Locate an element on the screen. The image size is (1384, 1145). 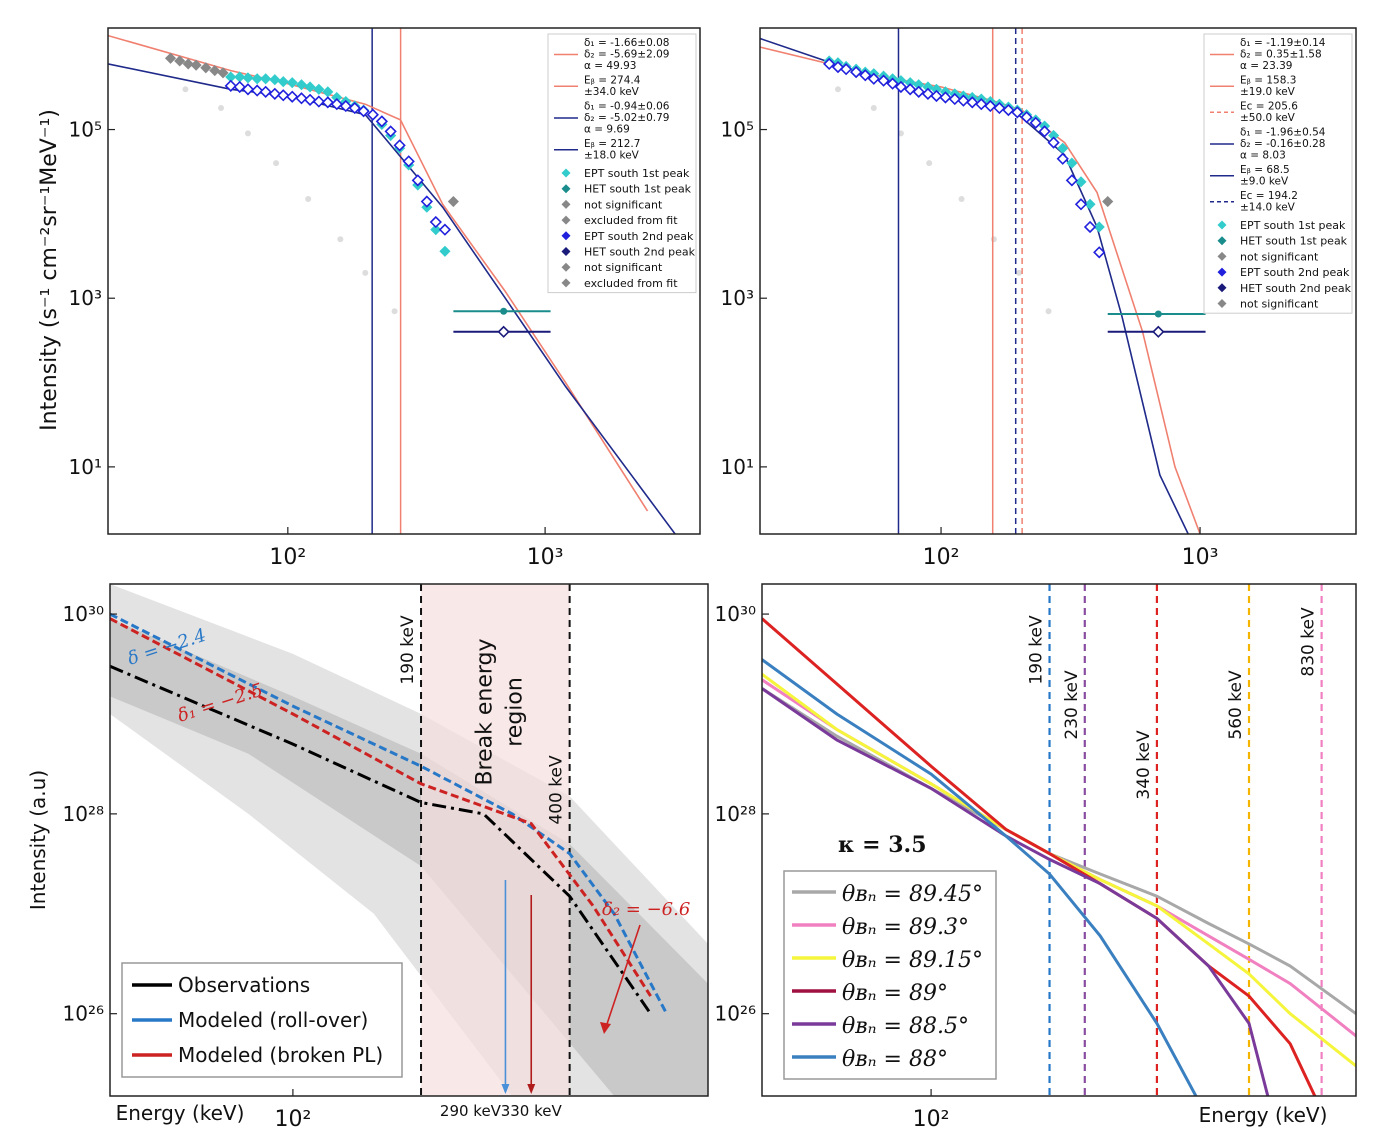
fit-line is located at coordinates (980, 290).